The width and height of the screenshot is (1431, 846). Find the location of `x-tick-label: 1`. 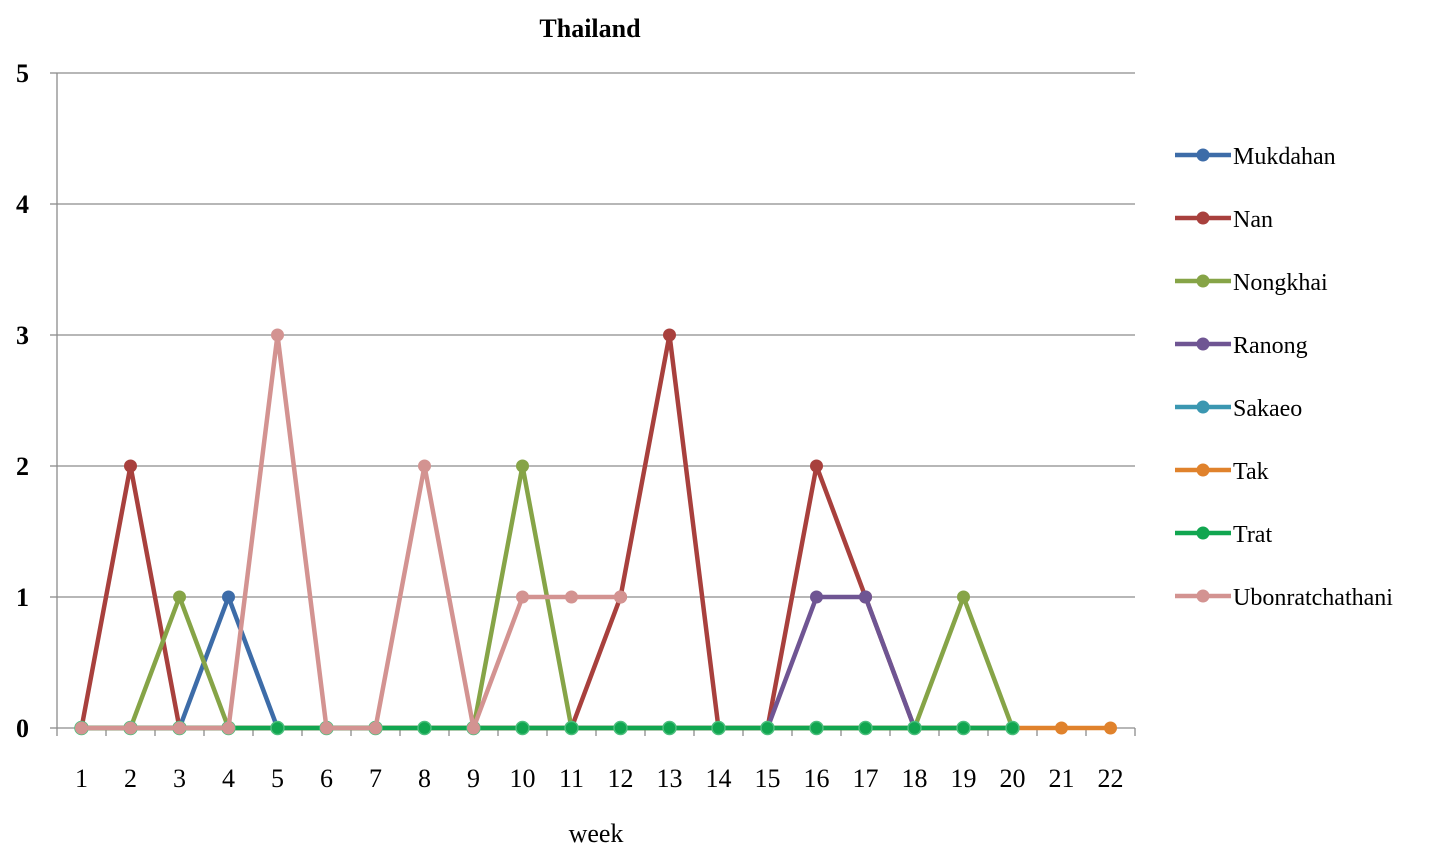

x-tick-label: 1 is located at coordinates (81, 778).